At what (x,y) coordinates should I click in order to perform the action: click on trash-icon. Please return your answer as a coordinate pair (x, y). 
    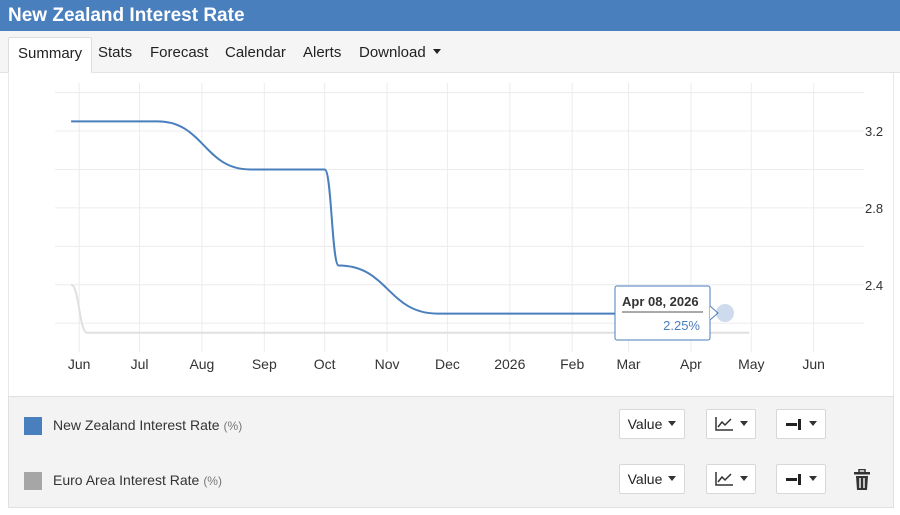
    Looking at the image, I should click on (862, 480).